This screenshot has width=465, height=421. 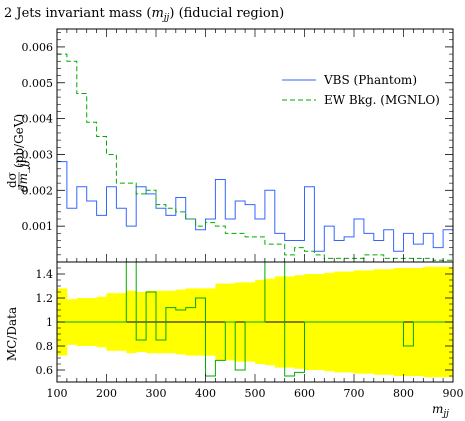 I want to click on main-y-axis-label: dσ dm_jj (pb/GeV), so click(x=17, y=153).